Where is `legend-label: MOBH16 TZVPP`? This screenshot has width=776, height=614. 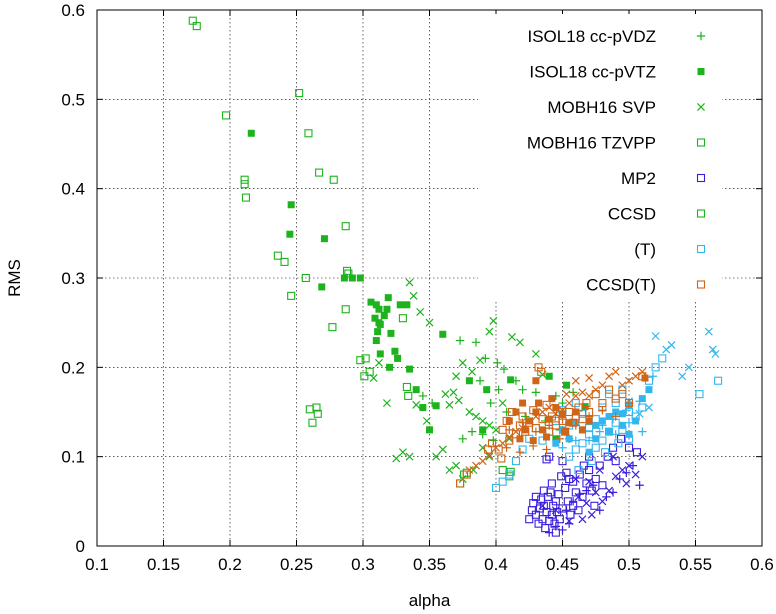 legend-label: MOBH16 TZVPP is located at coordinates (591, 143).